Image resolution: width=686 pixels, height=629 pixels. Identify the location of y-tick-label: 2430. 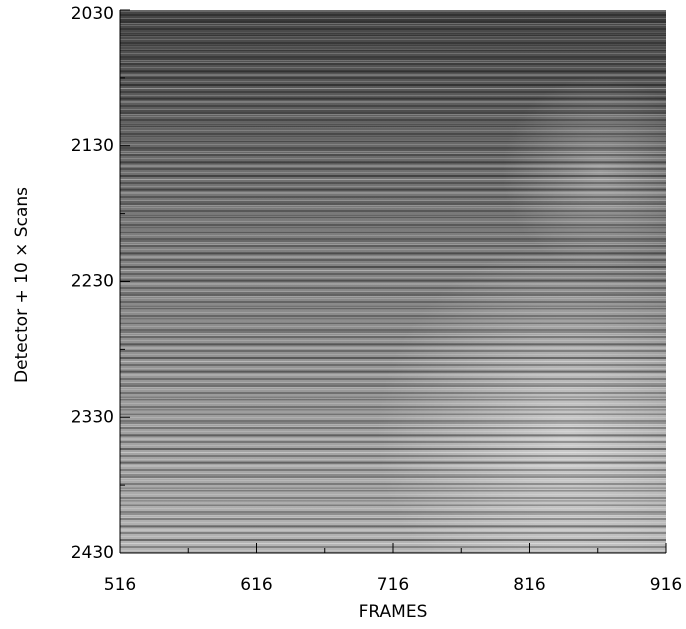
(92, 553).